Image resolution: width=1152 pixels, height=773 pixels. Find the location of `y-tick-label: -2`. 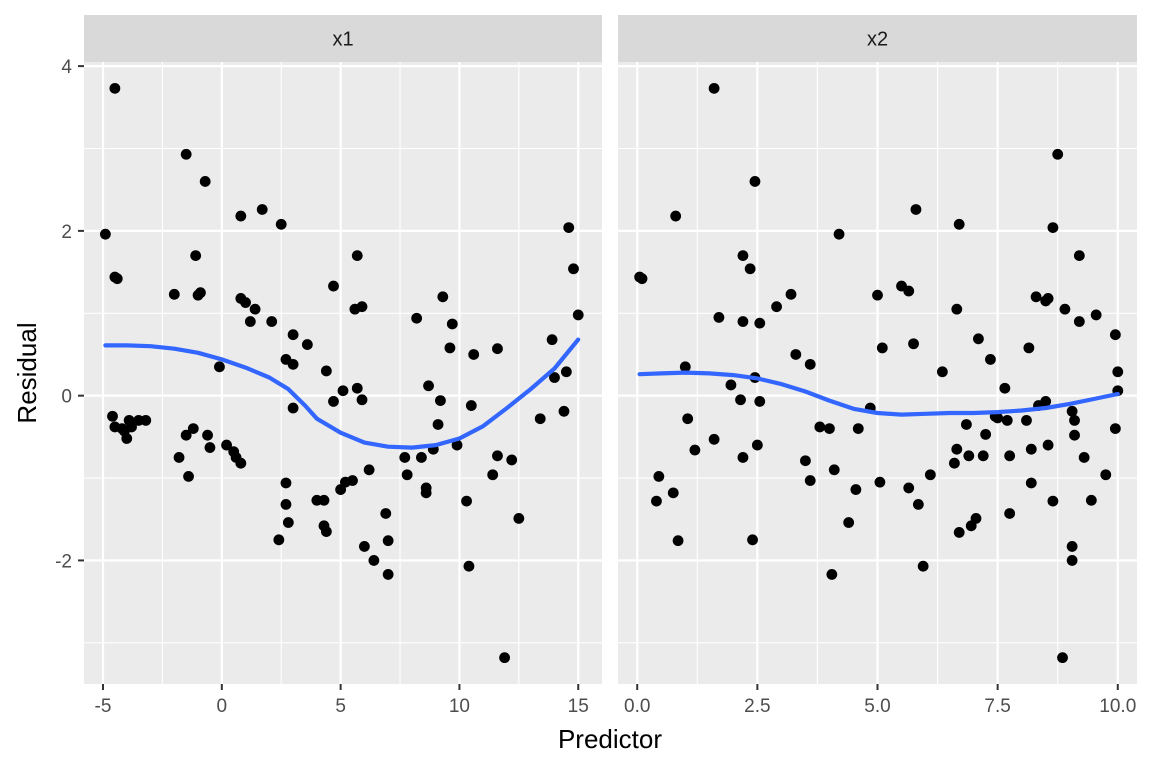

y-tick-label: -2 is located at coordinates (63, 561).